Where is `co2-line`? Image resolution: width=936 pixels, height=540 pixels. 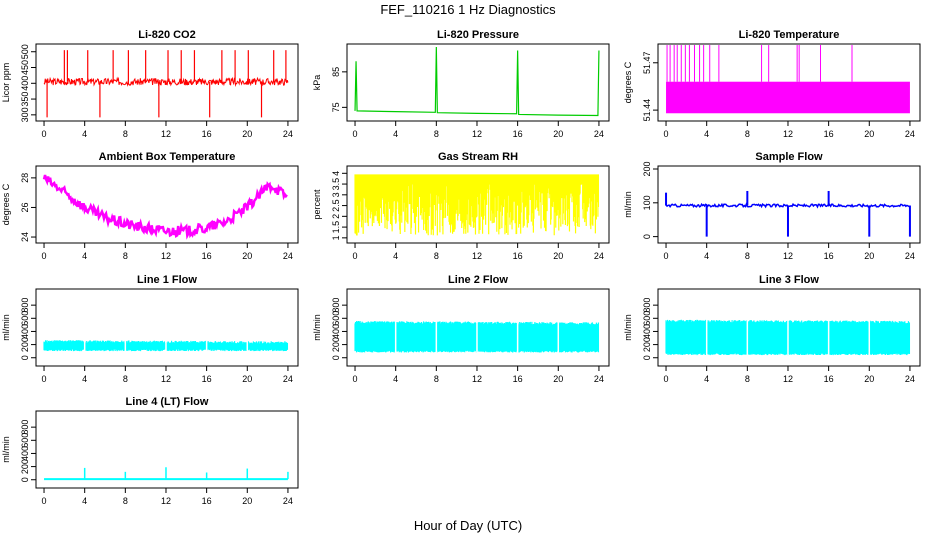 co2-line is located at coordinates (166, 81).